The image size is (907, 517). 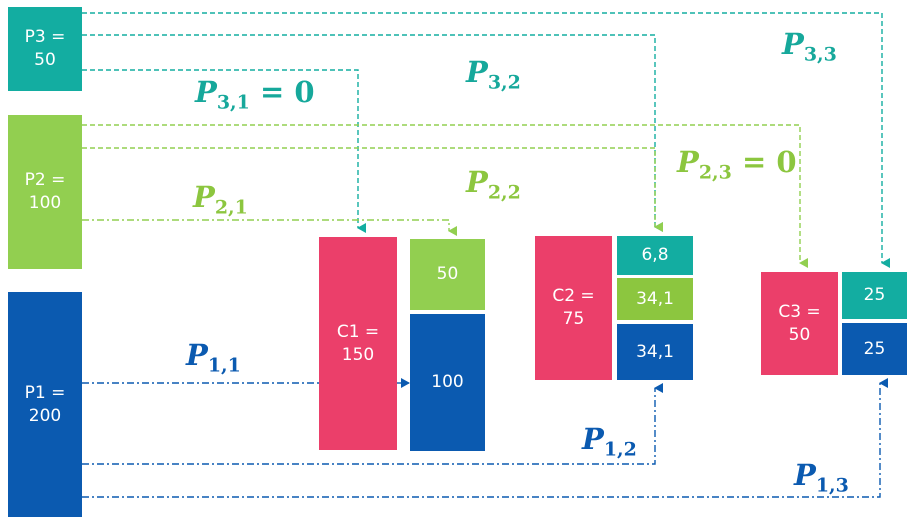 What do you see at coordinates (269, 227) in the screenshot?
I see `arrow-p2-c1` at bounding box center [269, 227].